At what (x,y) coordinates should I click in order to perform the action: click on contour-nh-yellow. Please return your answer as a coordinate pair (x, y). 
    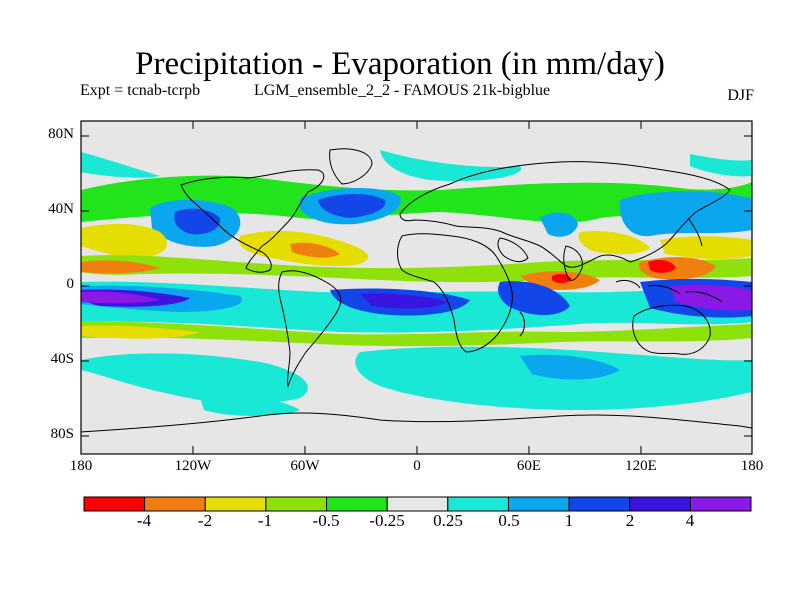
    Looking at the image, I should click on (124, 240).